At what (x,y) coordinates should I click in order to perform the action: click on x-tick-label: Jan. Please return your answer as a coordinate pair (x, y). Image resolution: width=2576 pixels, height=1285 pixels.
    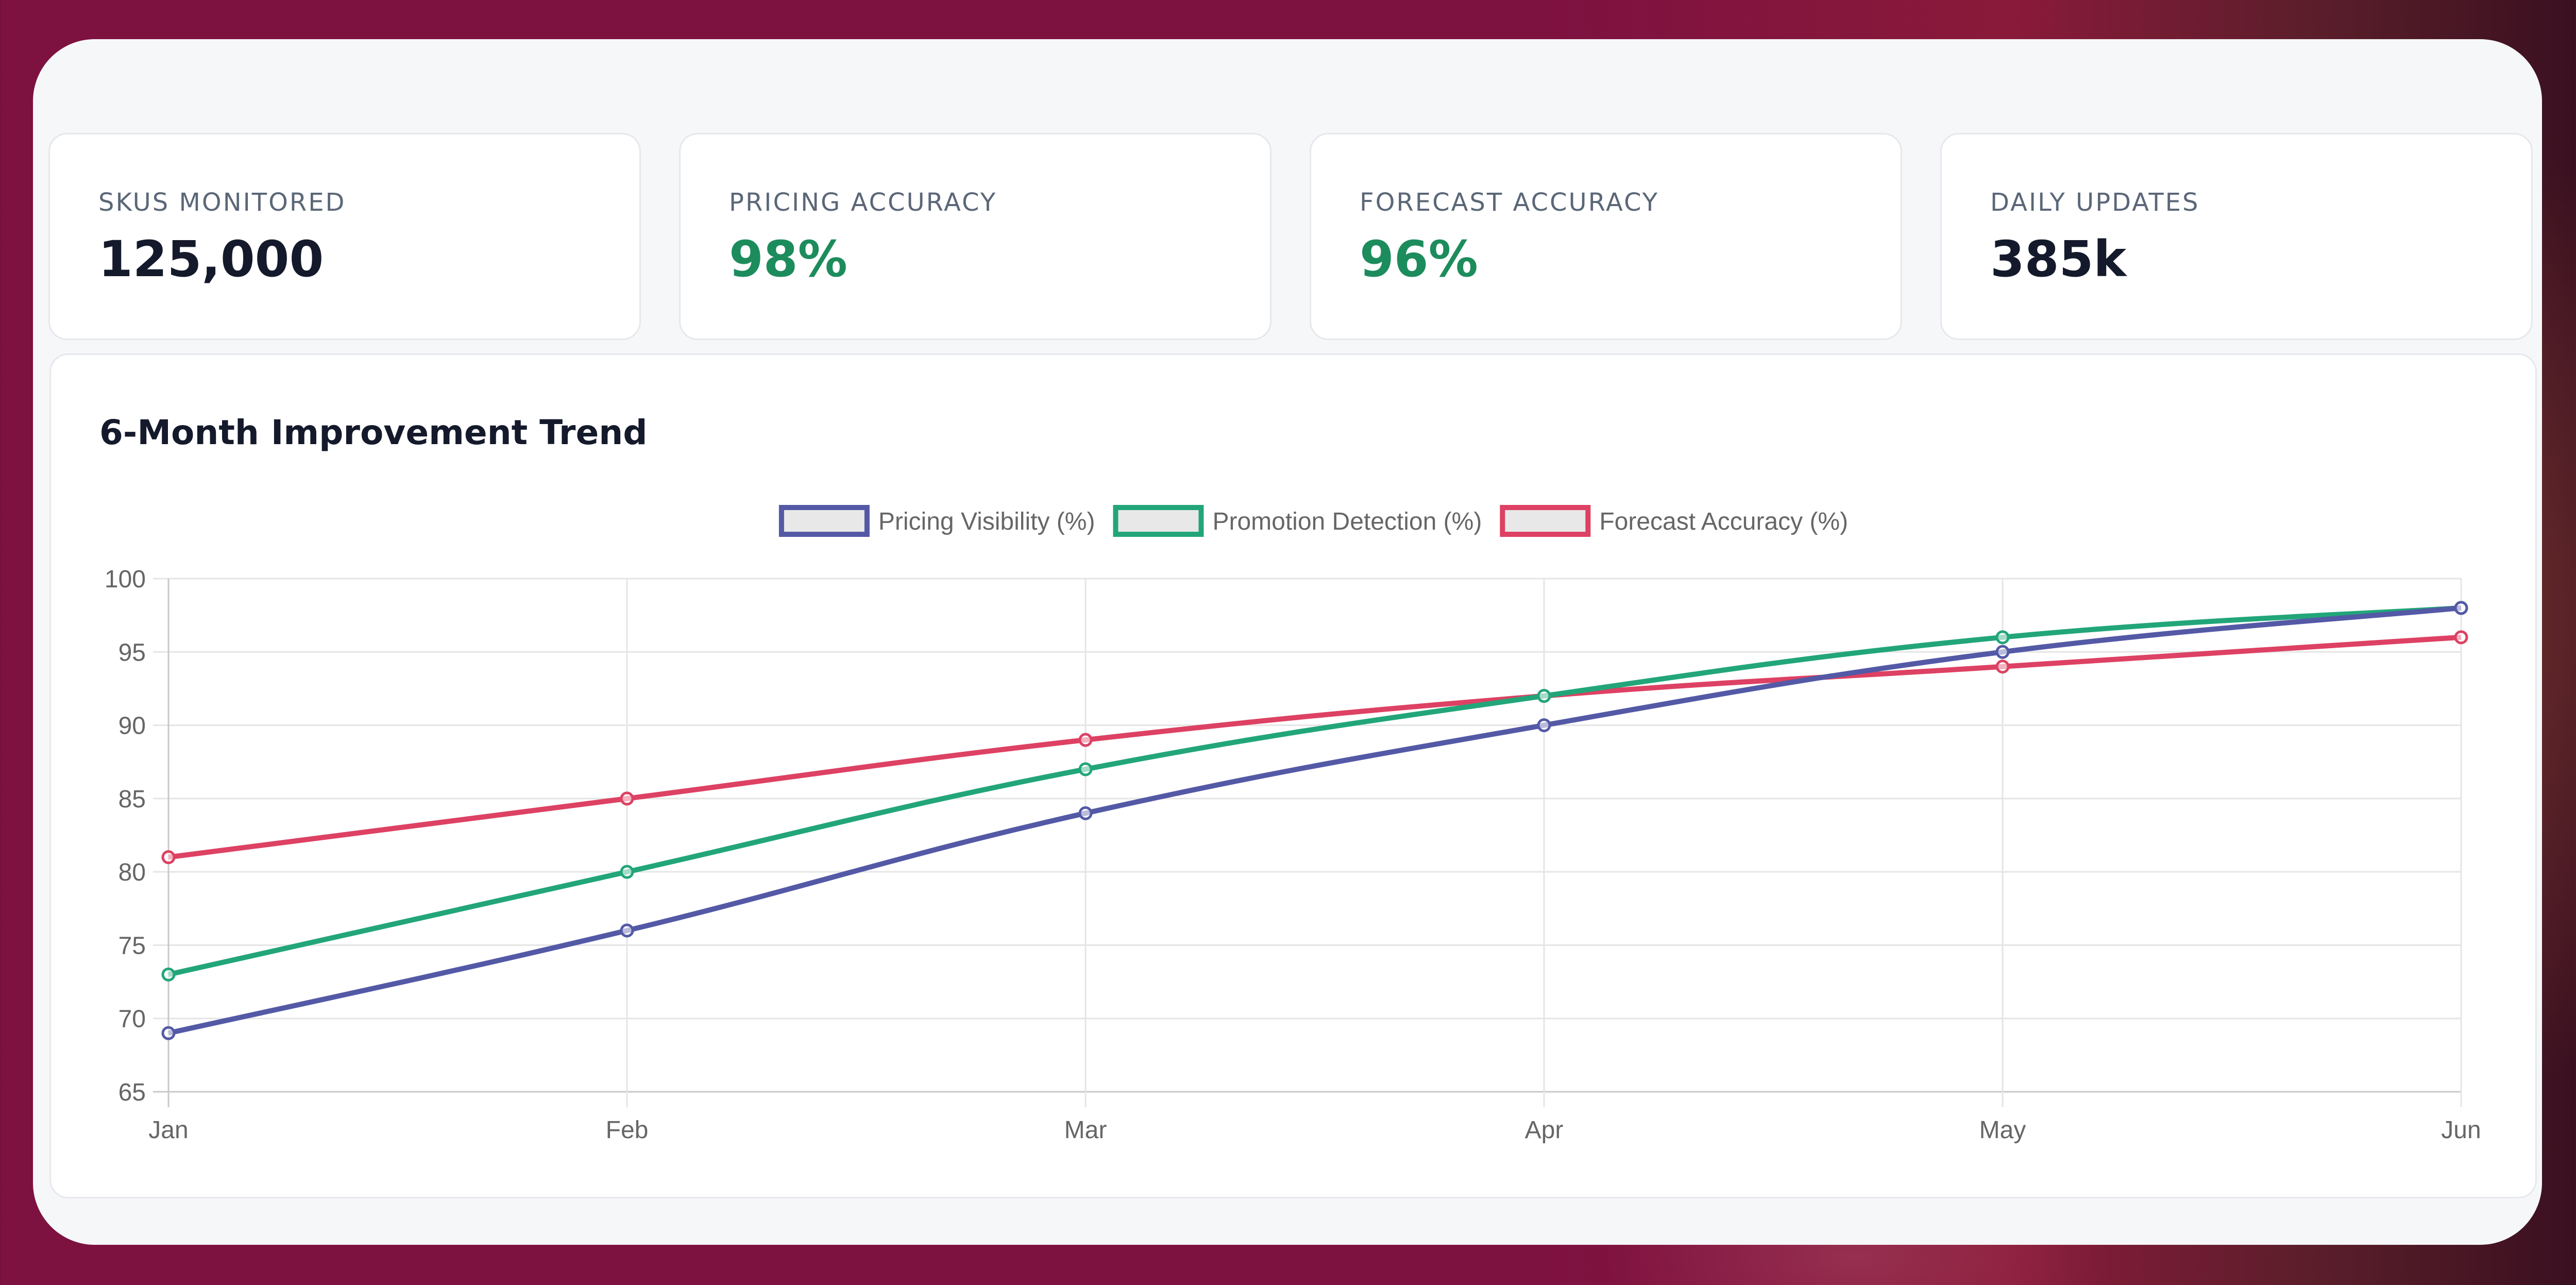
    Looking at the image, I should click on (168, 1130).